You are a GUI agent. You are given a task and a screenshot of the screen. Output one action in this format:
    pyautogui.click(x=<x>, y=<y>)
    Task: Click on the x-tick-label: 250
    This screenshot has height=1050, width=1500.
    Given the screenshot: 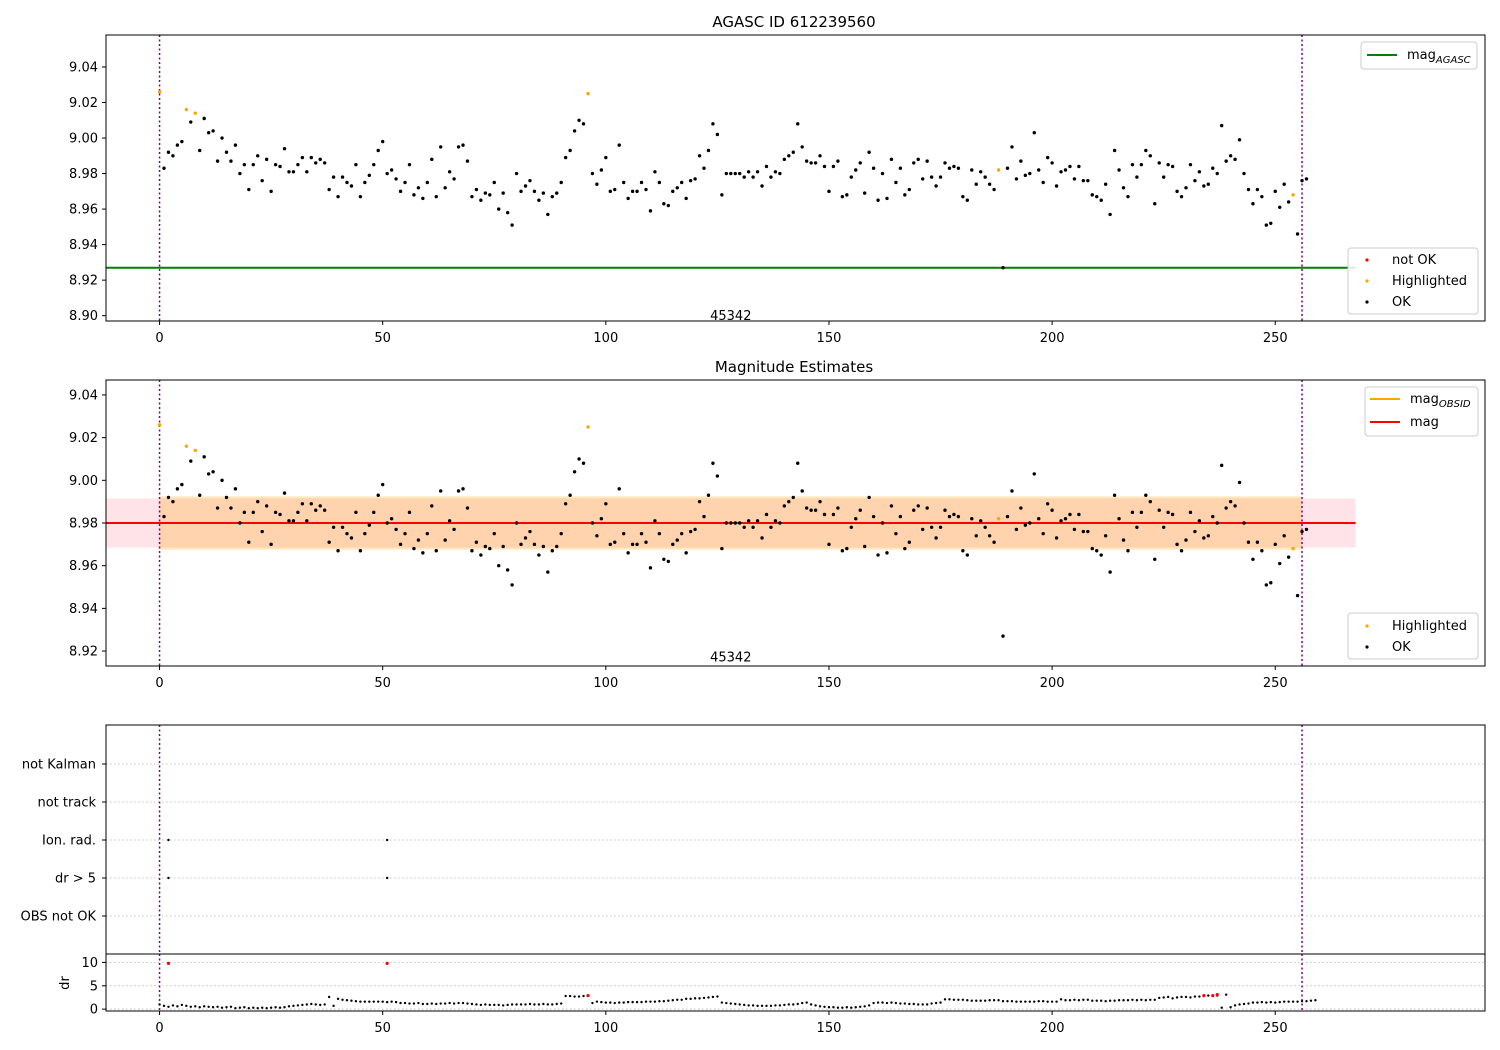 What is the action you would take?
    pyautogui.click(x=1275, y=683)
    